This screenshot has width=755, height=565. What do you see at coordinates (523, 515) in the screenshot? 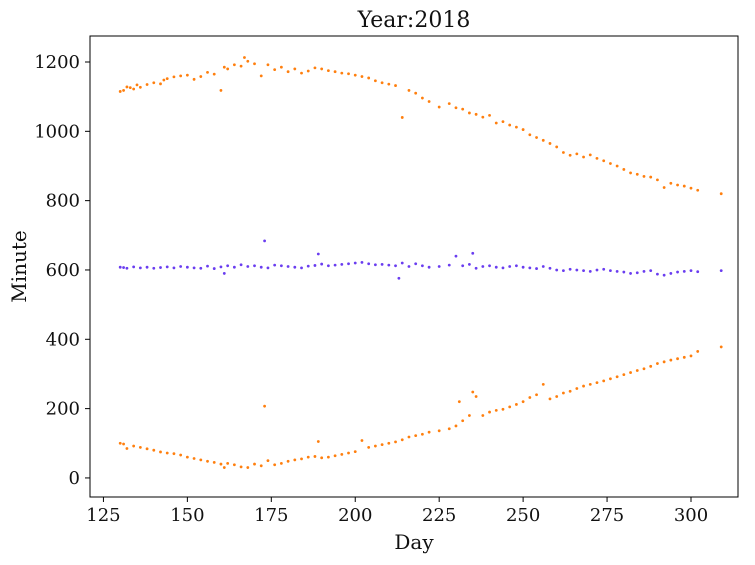
I see `x-tick-label: 250` at bounding box center [523, 515].